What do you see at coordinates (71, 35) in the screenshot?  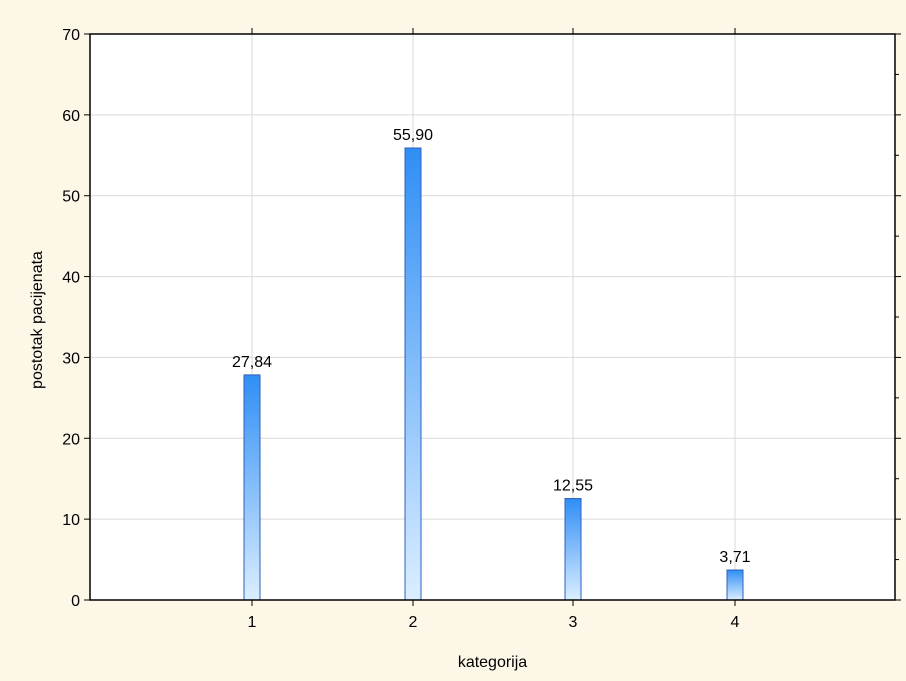 I see `y-tick-label: 70` at bounding box center [71, 35].